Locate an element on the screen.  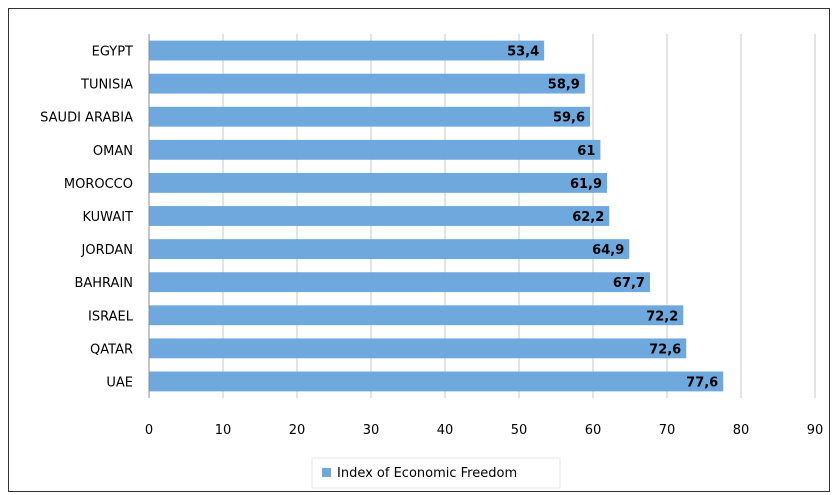
category-label: JORDAN is located at coordinates (107, 250).